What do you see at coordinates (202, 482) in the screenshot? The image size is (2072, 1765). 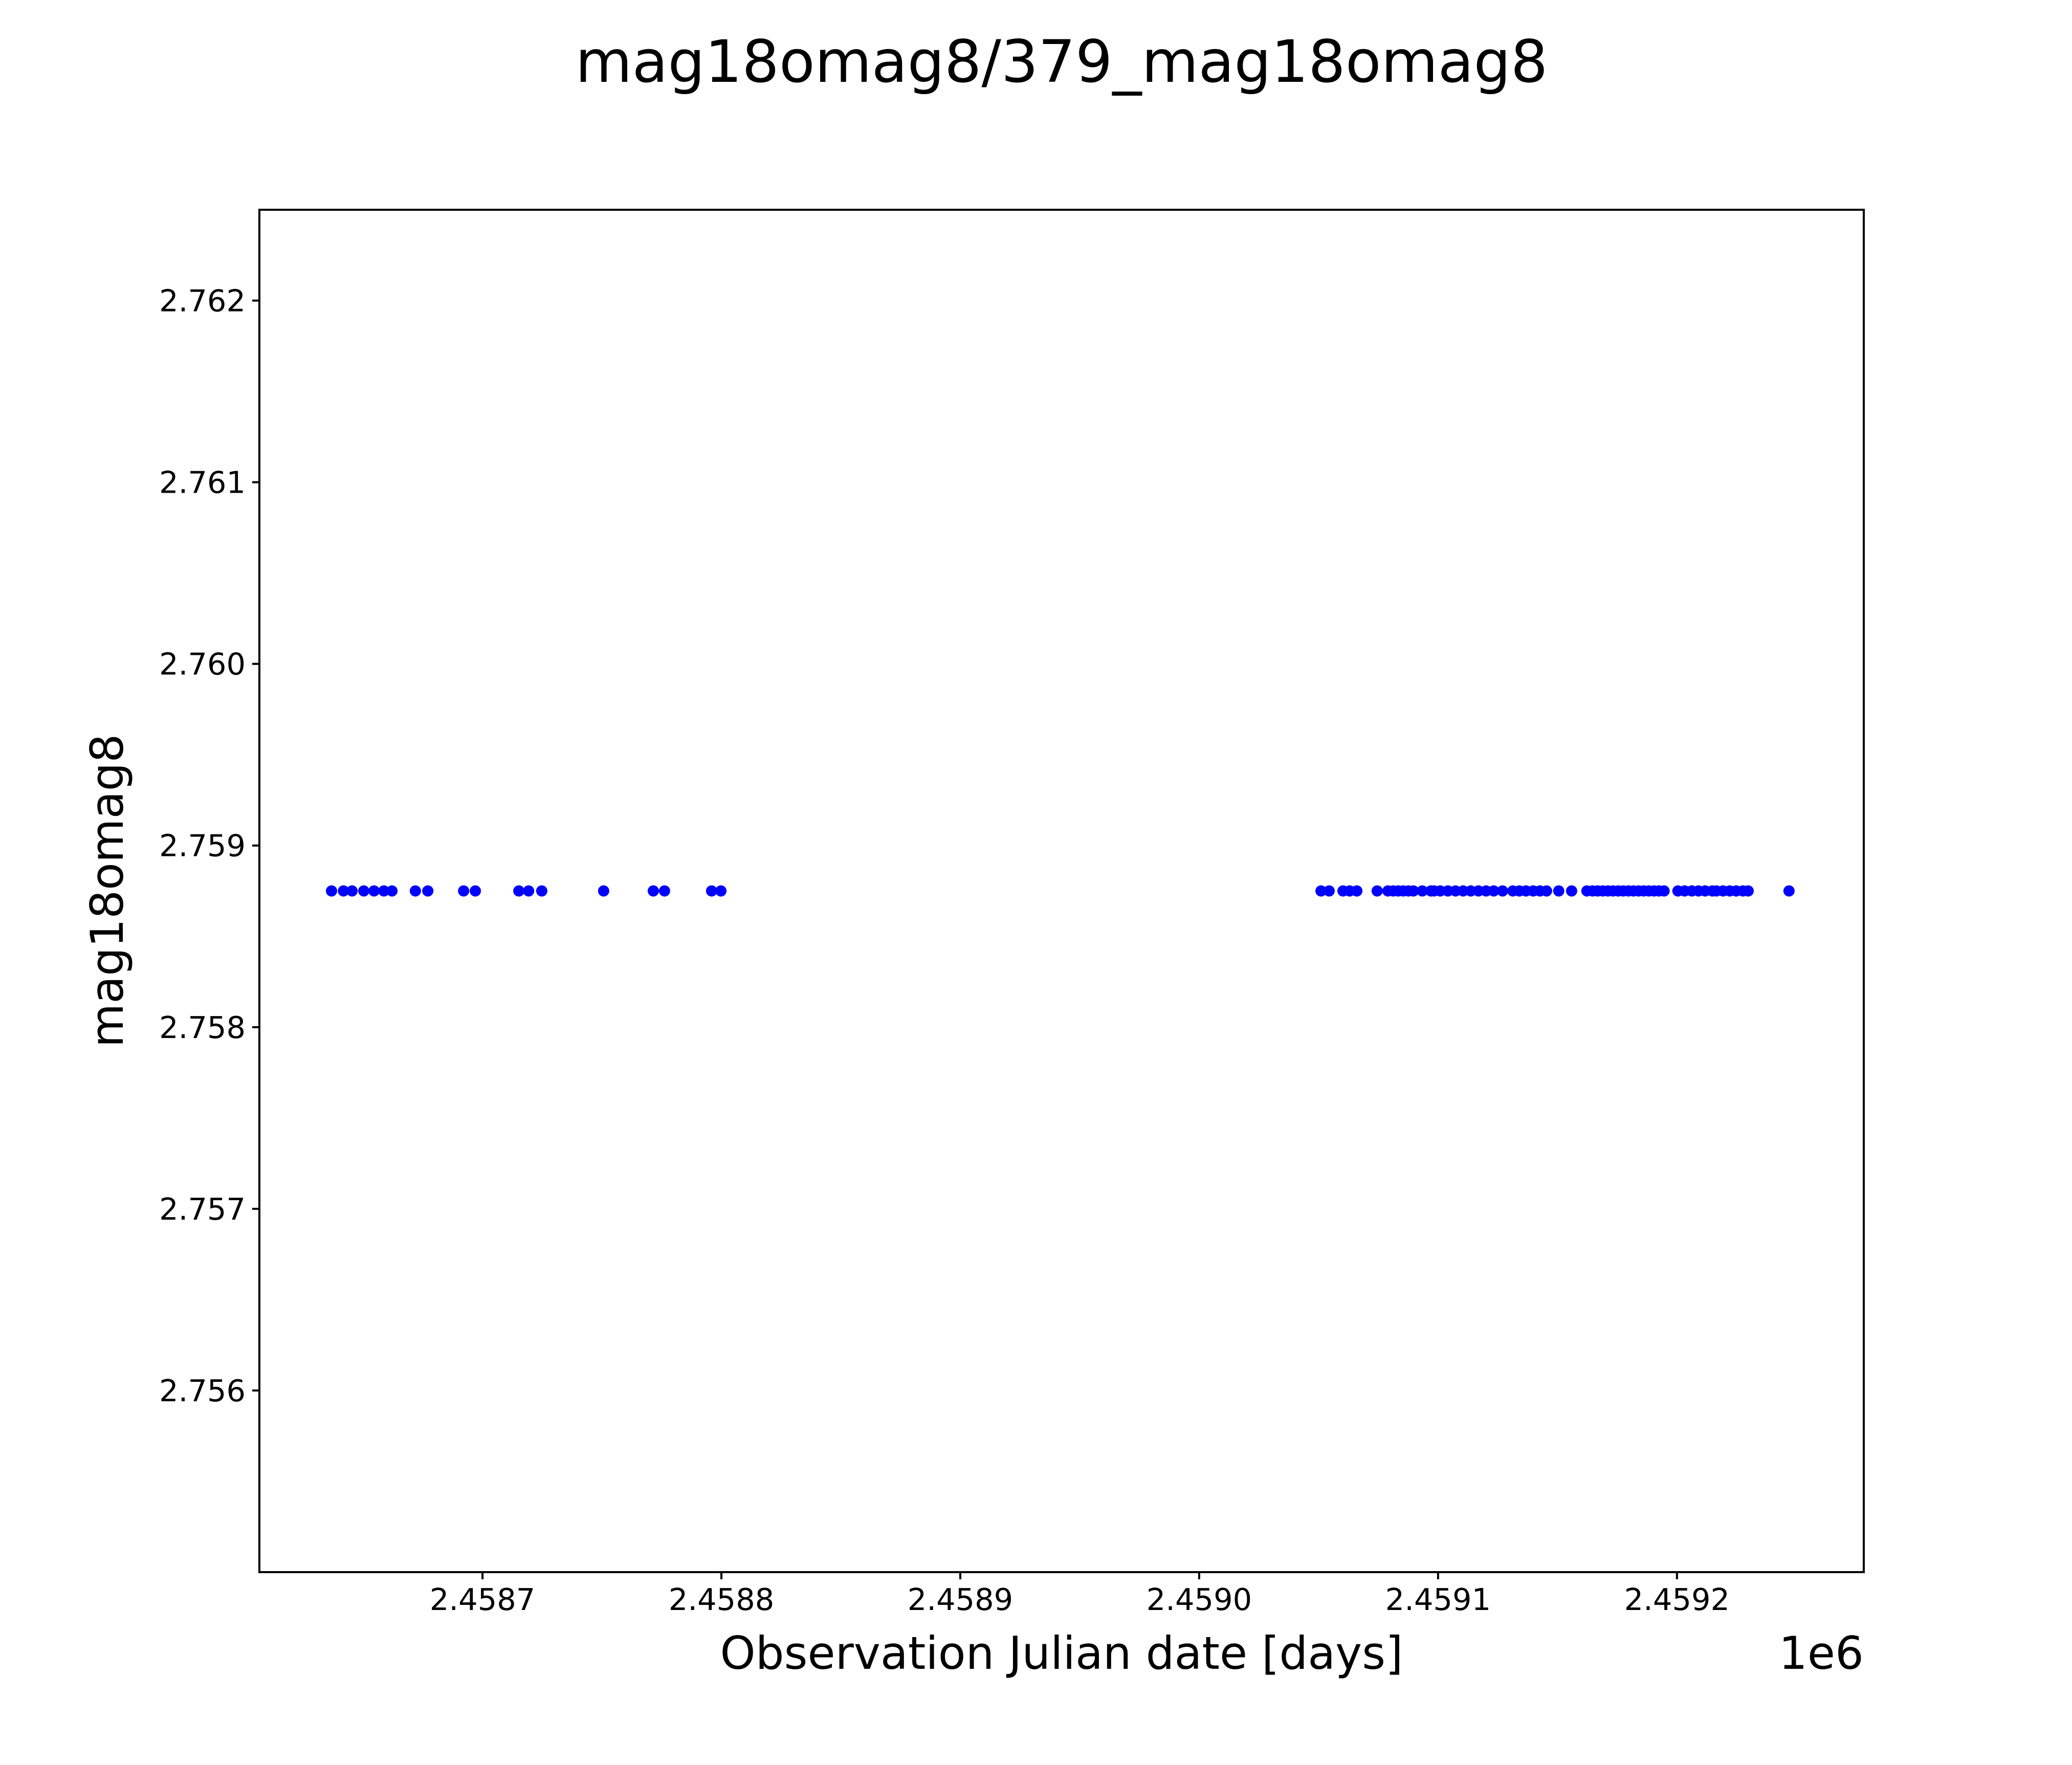 I see `y-tick-label: 2.761` at bounding box center [202, 482].